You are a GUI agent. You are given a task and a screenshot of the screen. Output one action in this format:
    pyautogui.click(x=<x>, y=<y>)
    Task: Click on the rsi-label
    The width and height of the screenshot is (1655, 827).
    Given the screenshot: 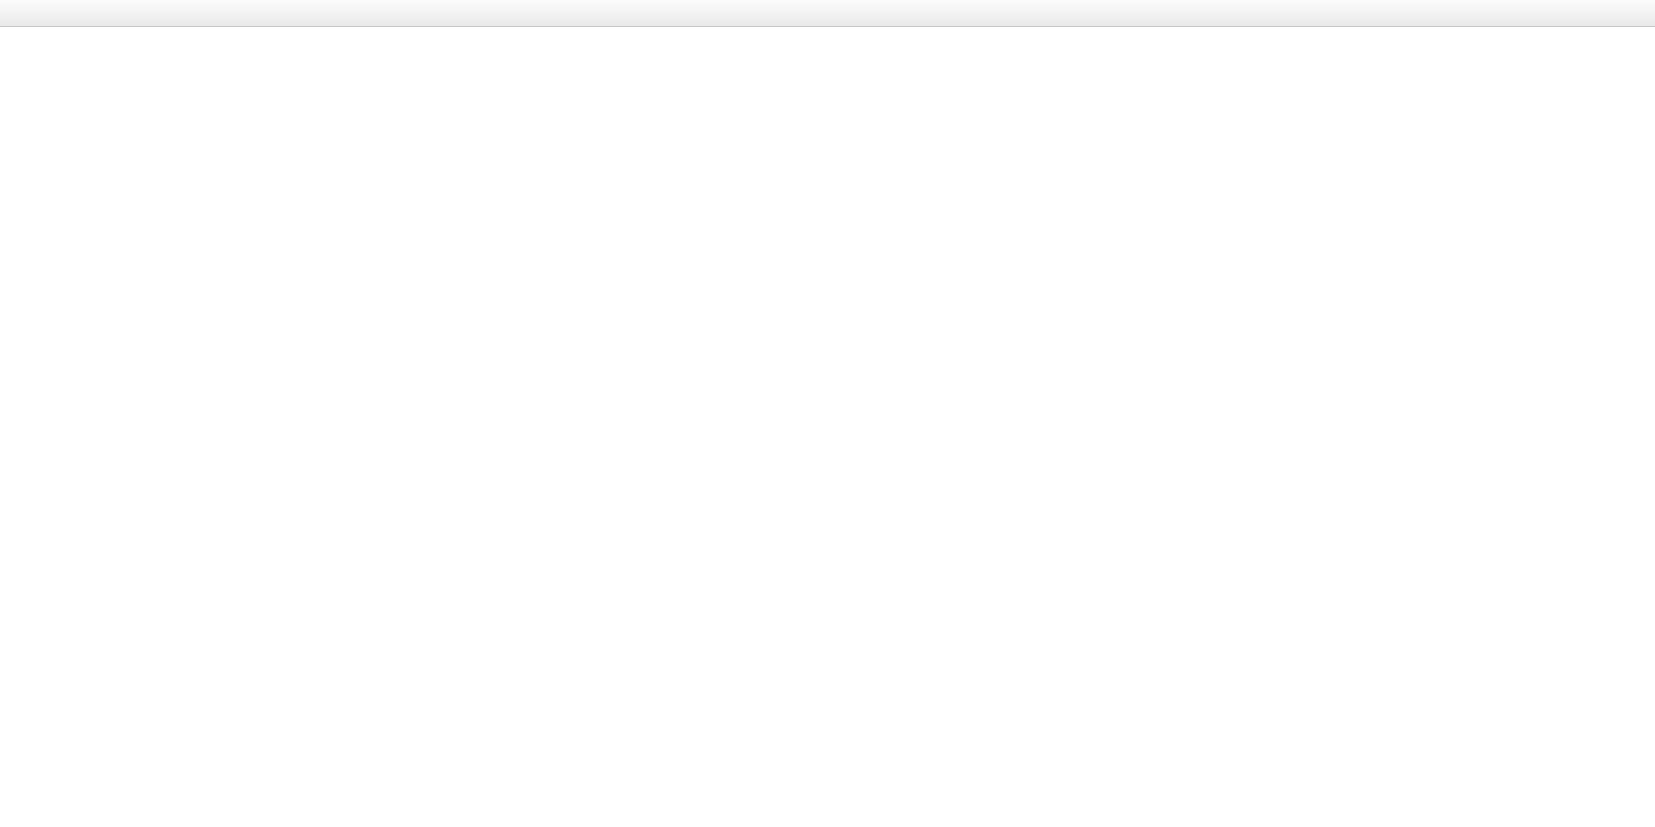 What is the action you would take?
    pyautogui.click(x=9, y=716)
    